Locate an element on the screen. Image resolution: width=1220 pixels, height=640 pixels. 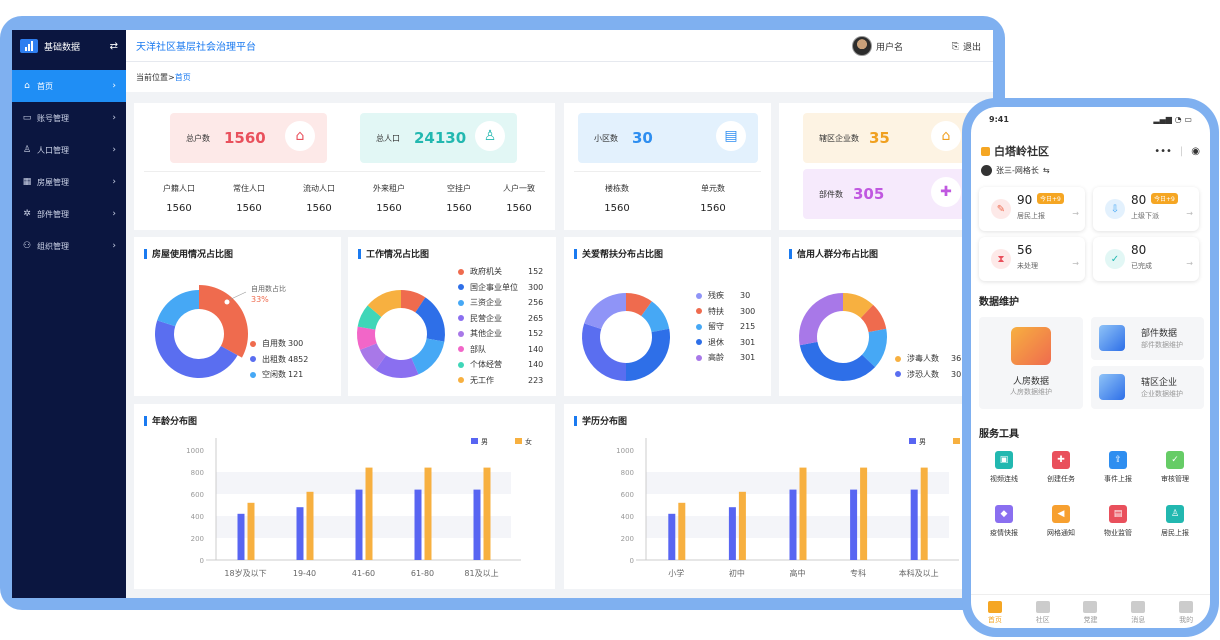
tab-community: 社区 is located at coordinates (1043, 612).